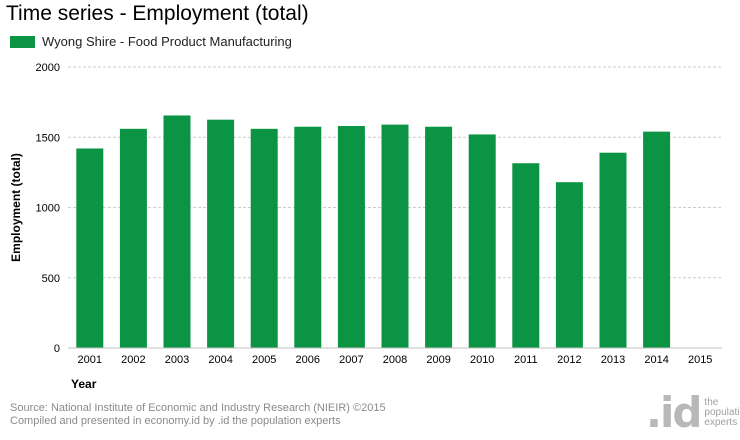 Image resolution: width=740 pixels, height=440 pixels. What do you see at coordinates (700, 360) in the screenshot?
I see `x-tick-label: 2015` at bounding box center [700, 360].